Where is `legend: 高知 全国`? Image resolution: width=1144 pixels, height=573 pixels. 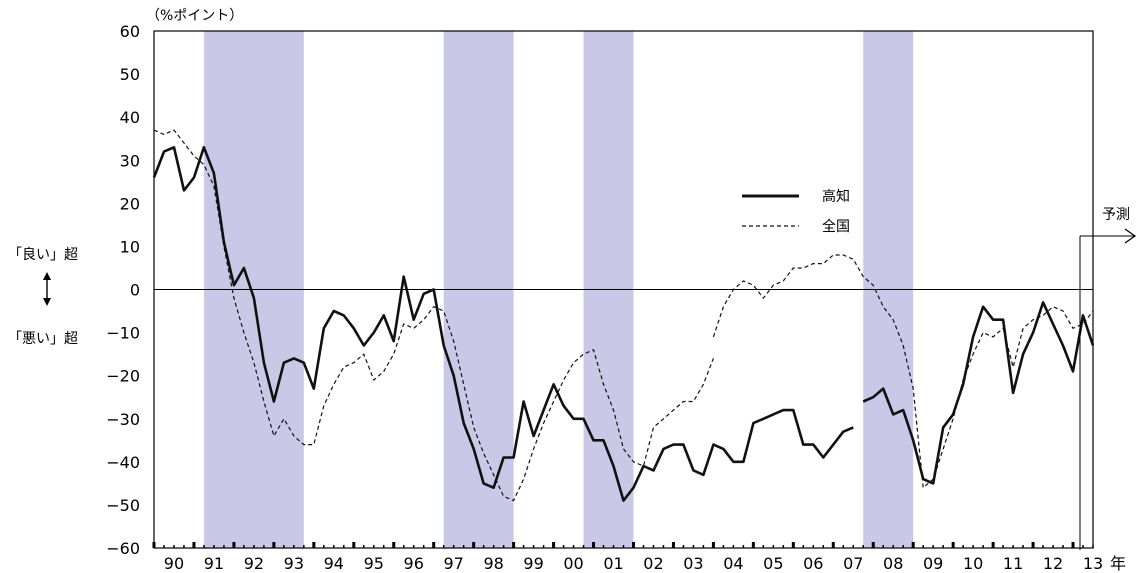
legend: 高知 全国 is located at coordinates (796, 211).